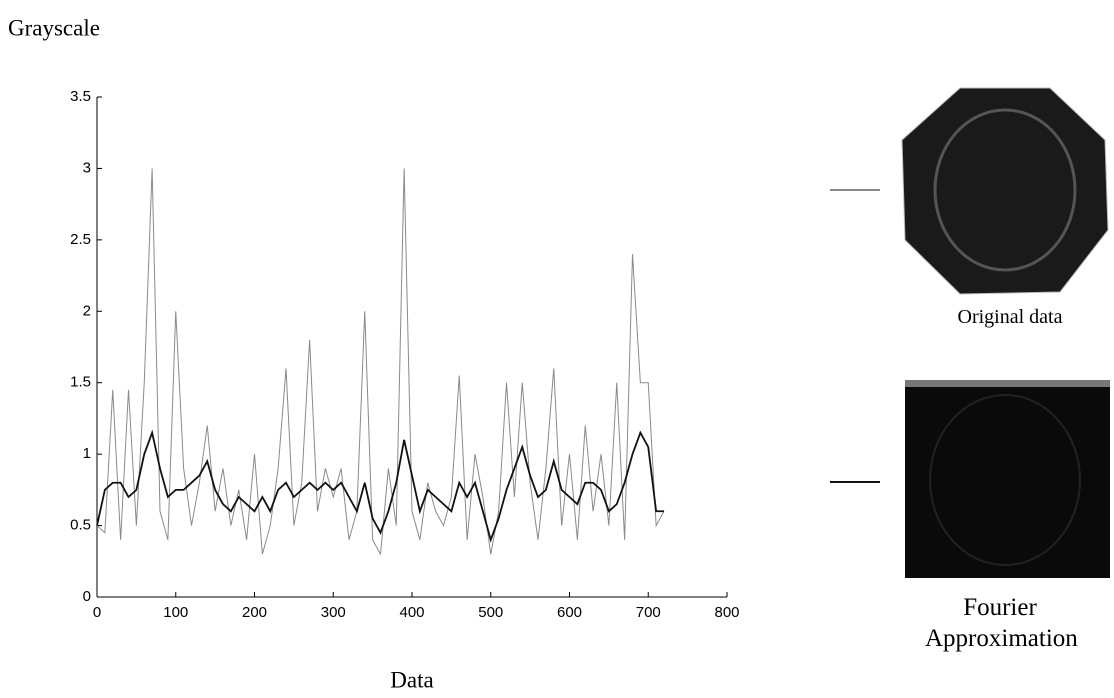 Image resolution: width=1114 pixels, height=698 pixels. What do you see at coordinates (97, 612) in the screenshot?
I see `x-tick-label: 0` at bounding box center [97, 612].